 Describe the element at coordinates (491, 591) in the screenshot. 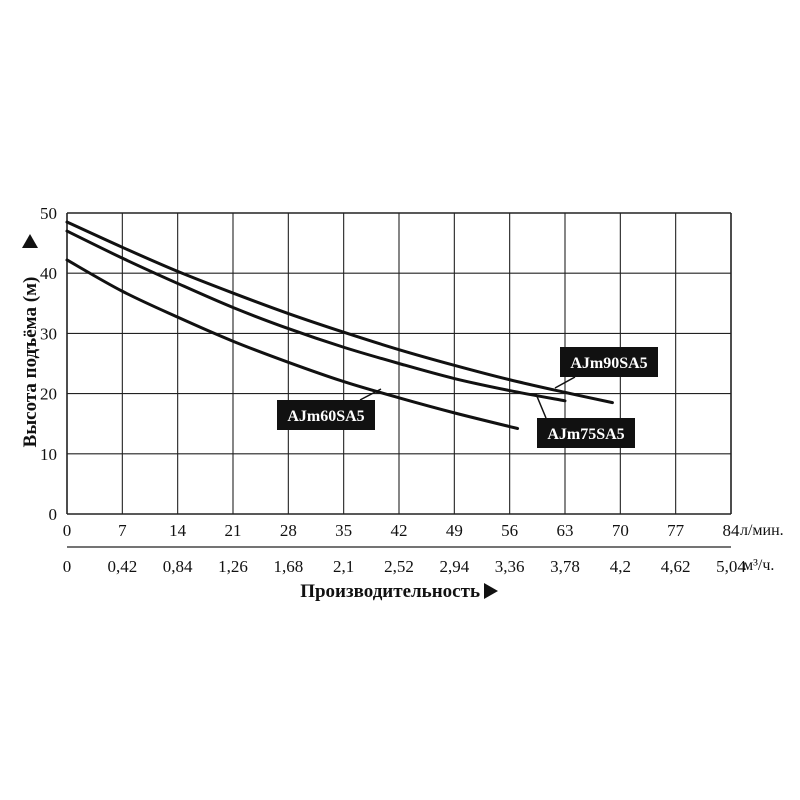

I see `x-axis-arrow-icon` at that location.